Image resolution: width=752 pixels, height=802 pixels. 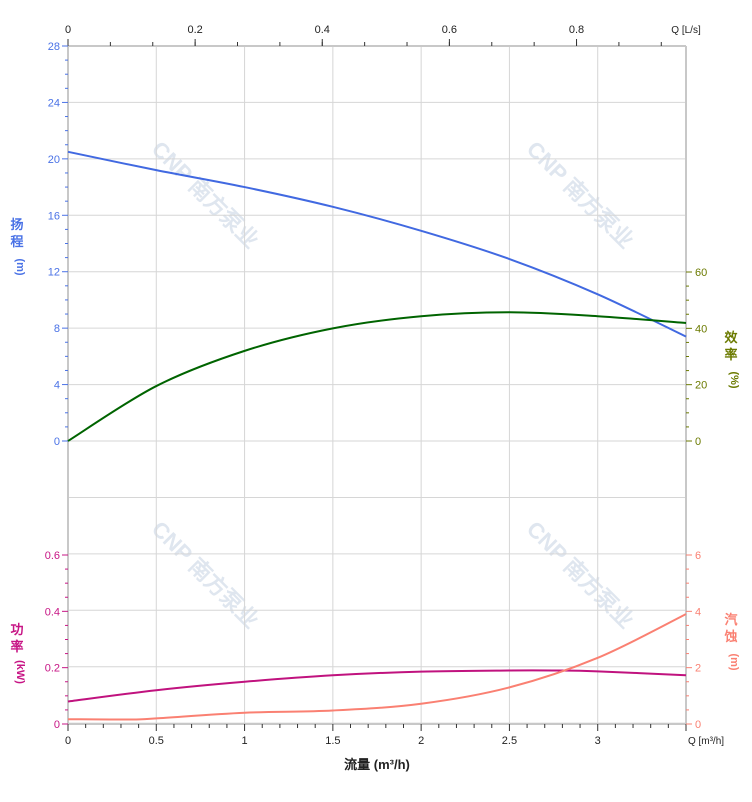 I want to click on power-axis-title-1: 功, so click(x=16, y=629).